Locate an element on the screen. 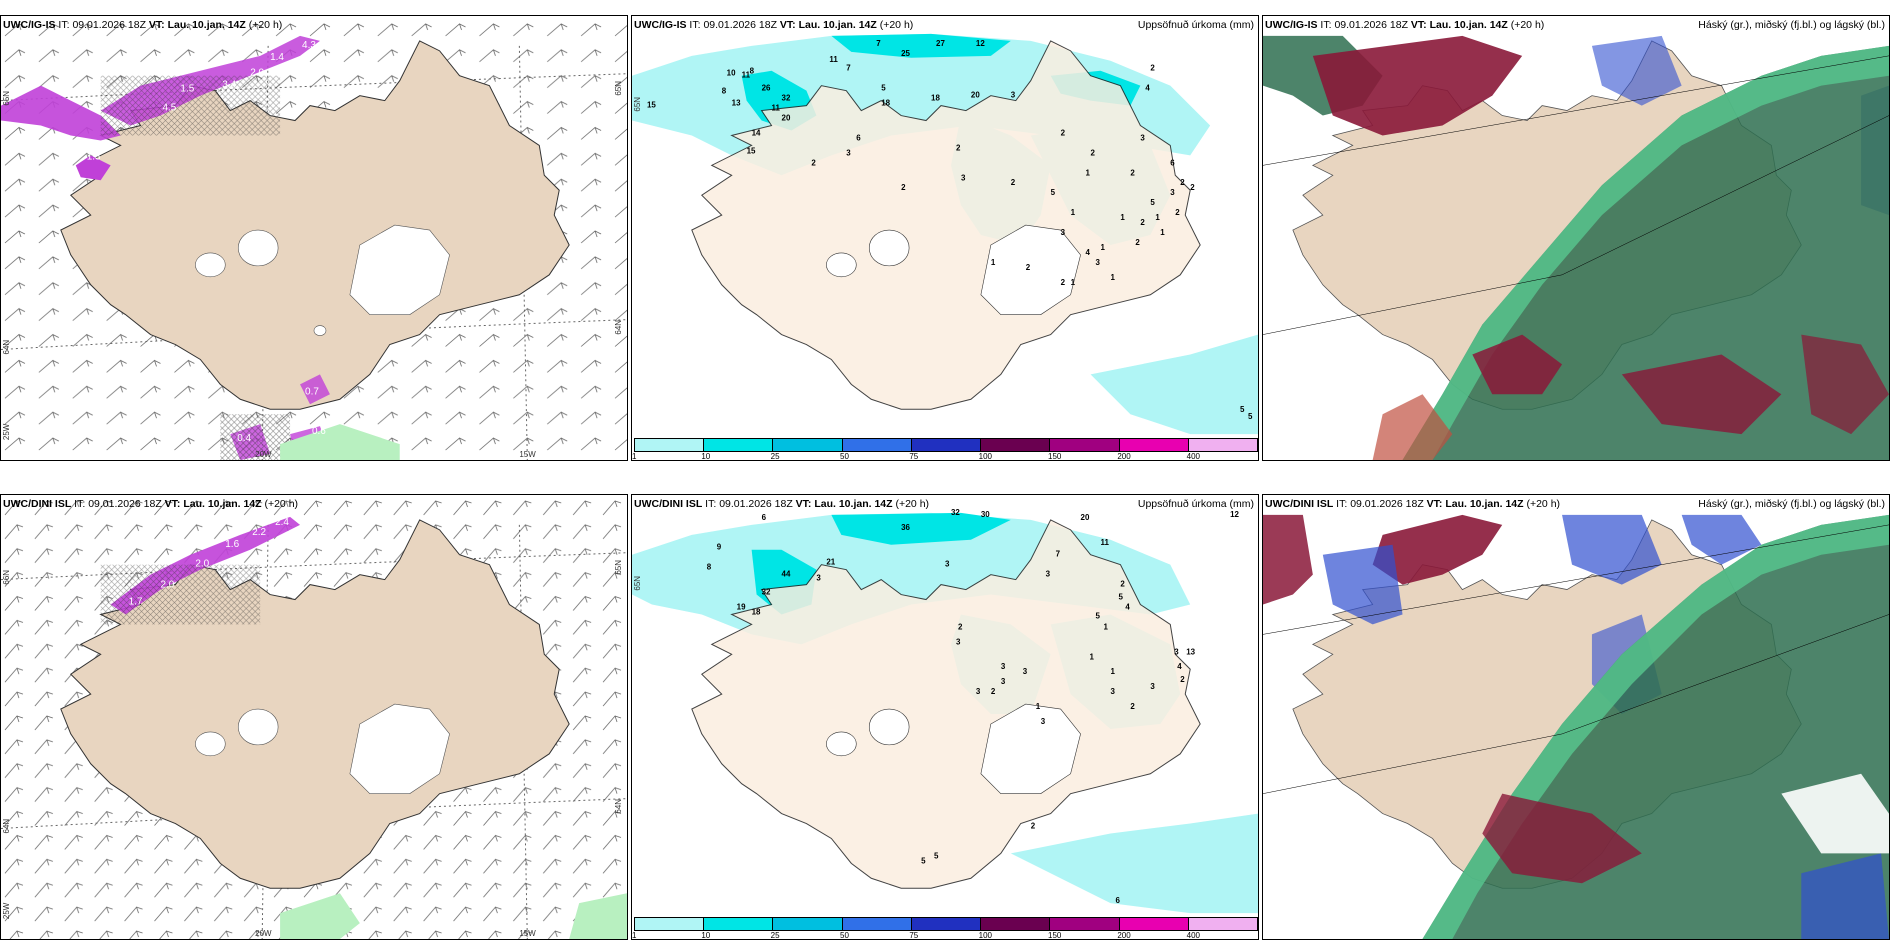 The height and width of the screenshot is (950, 1900). colorbar-tick: 75 is located at coordinates (914, 935).